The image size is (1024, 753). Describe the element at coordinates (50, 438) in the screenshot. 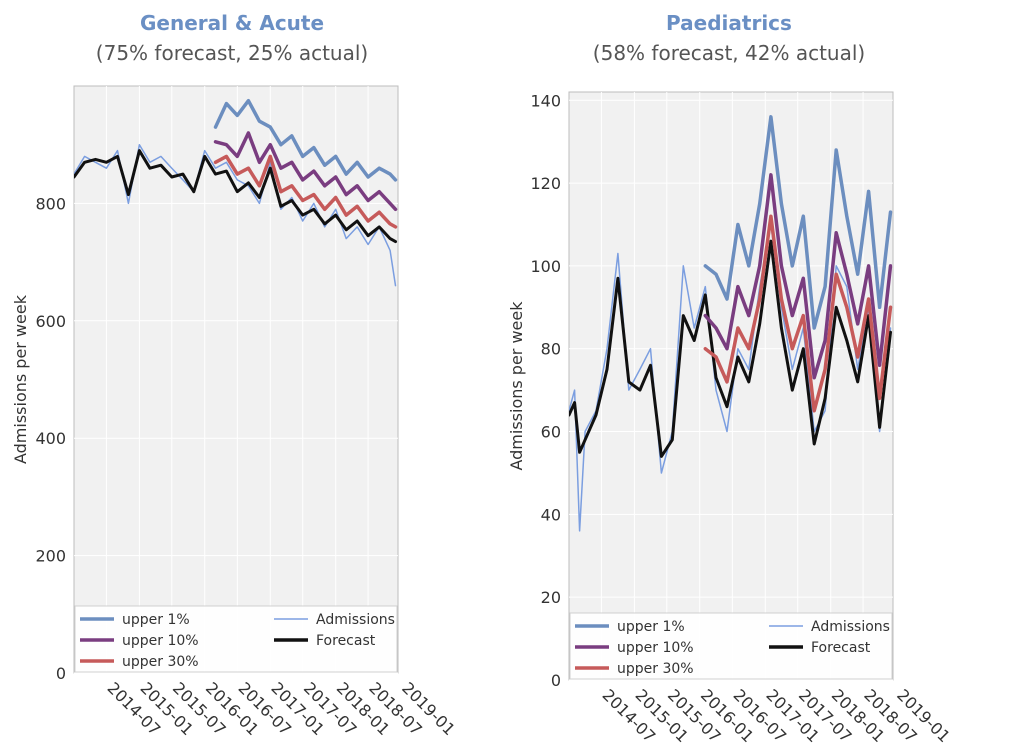

I see `y-tick-label: 400` at that location.